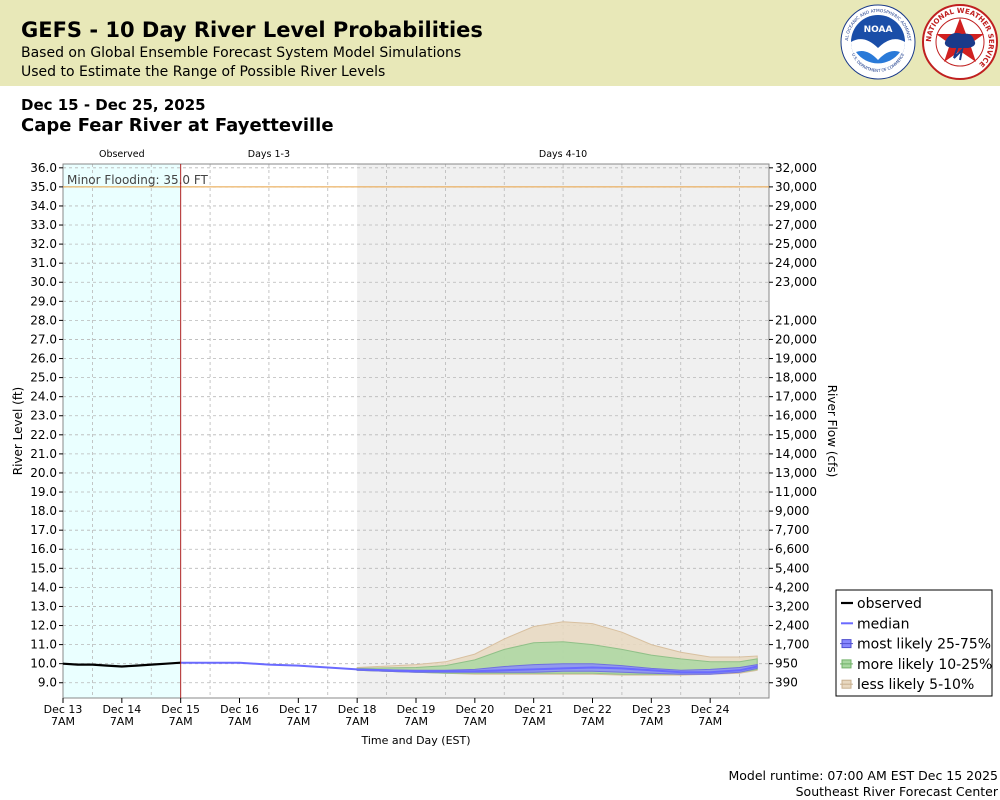 This screenshot has width=1000, height=800. Describe the element at coordinates (43, 301) in the screenshot. I see `y-tick-label: 29.0` at that location.